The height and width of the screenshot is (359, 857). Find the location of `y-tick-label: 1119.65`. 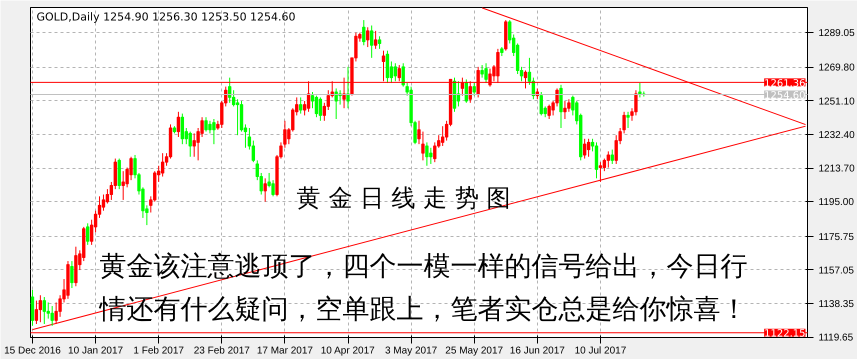

y-tick-label: 1119.65 is located at coordinates (836, 338).